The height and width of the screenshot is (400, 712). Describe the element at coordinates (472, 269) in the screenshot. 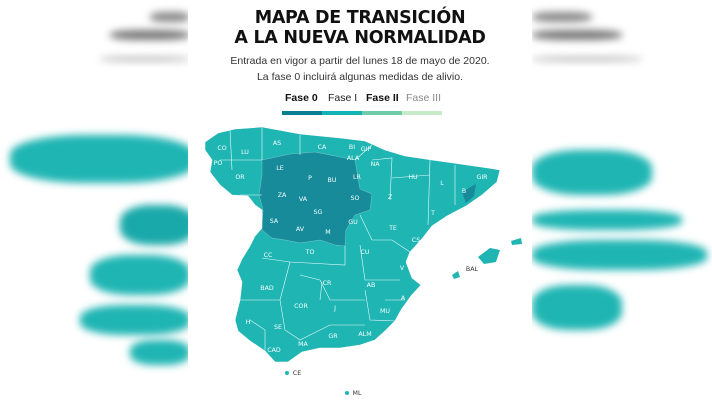

I see `province-label-bal: BAL` at that location.